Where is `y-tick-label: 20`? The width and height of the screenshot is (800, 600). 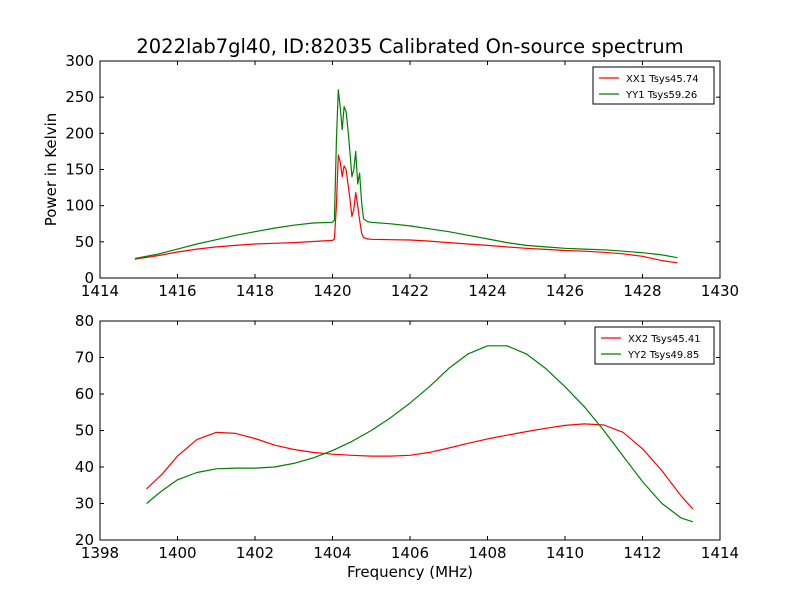 y-tick-label: 20 is located at coordinates (84, 540).